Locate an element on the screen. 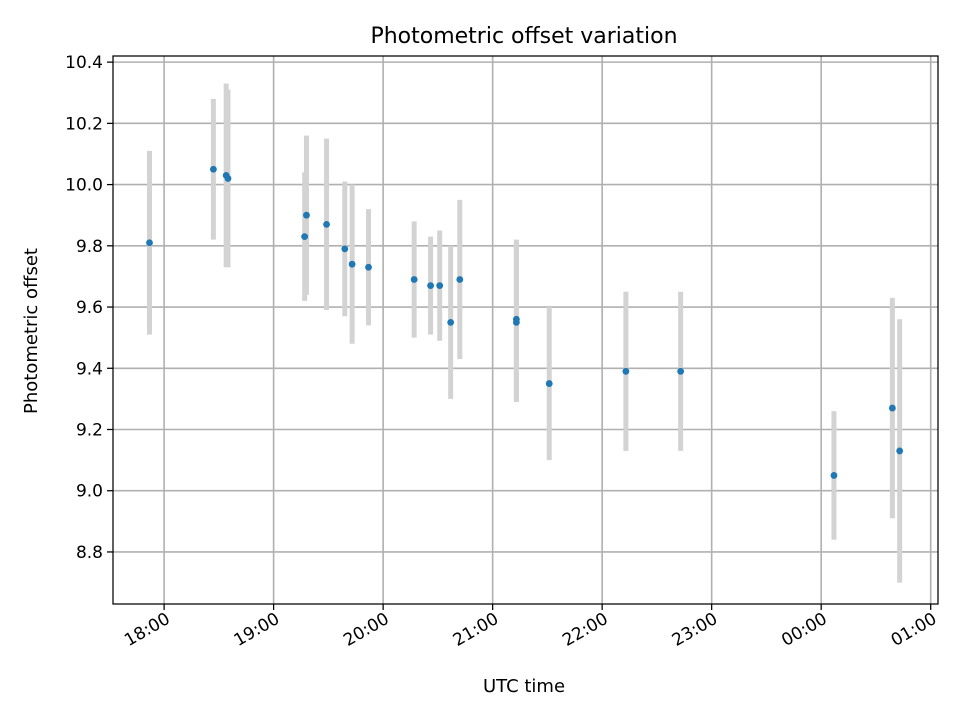 The height and width of the screenshot is (720, 960). y-tick-label: 9.4 is located at coordinates (89, 369).